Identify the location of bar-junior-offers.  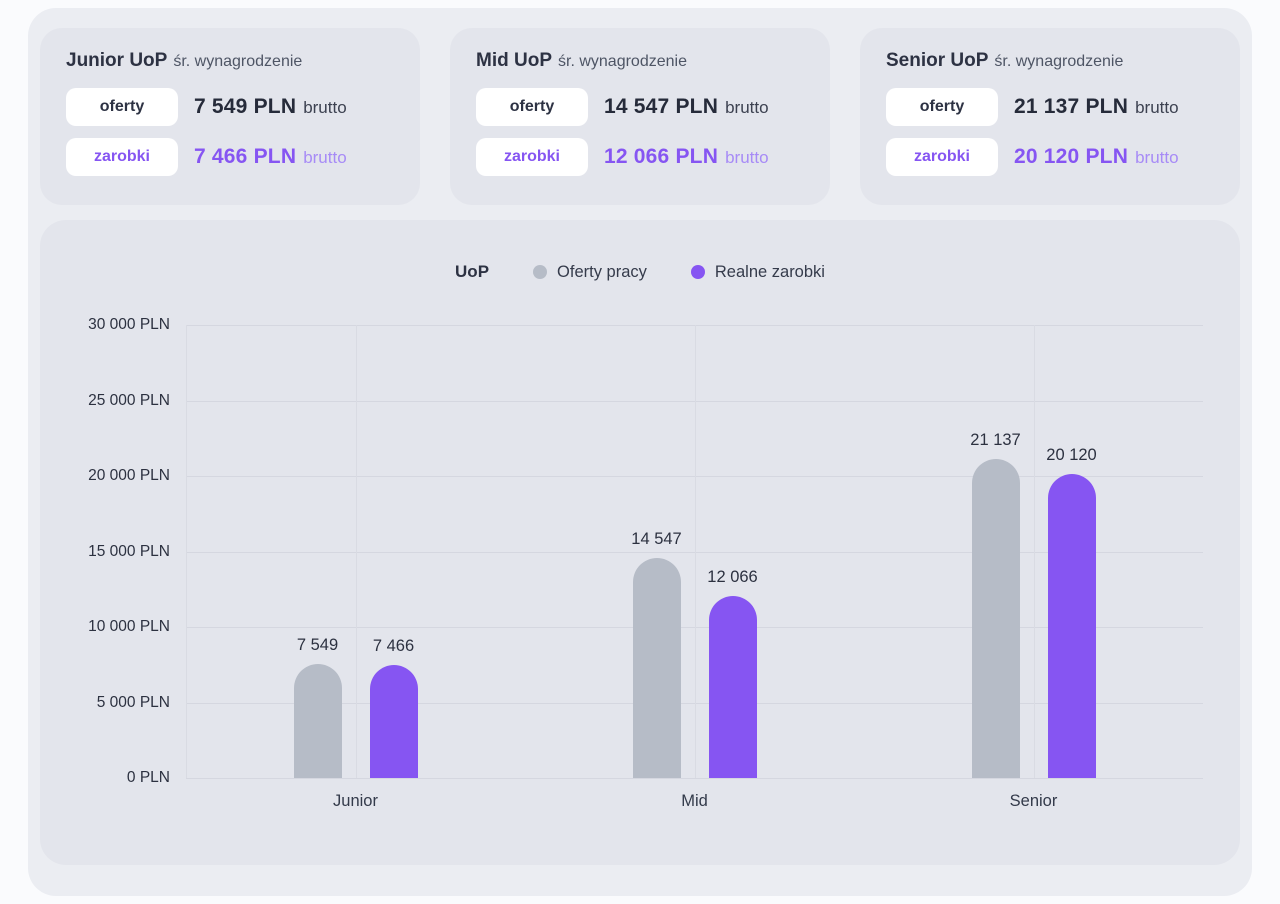
(317, 721).